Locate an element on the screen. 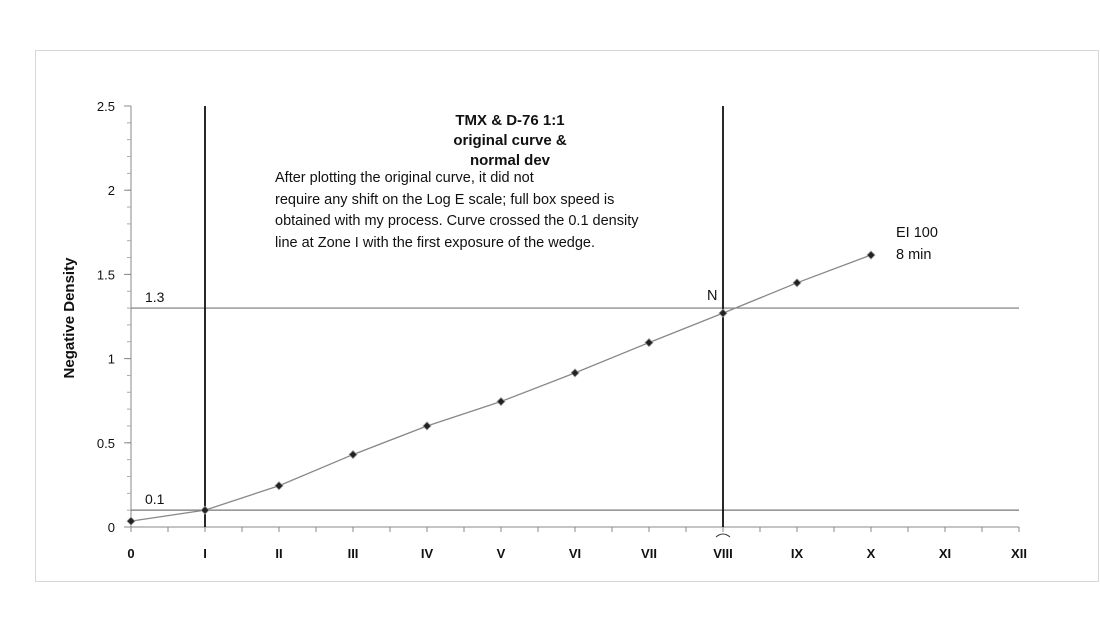 This screenshot has height=624, width=1100. y-tick-label: 2 is located at coordinates (111, 190).